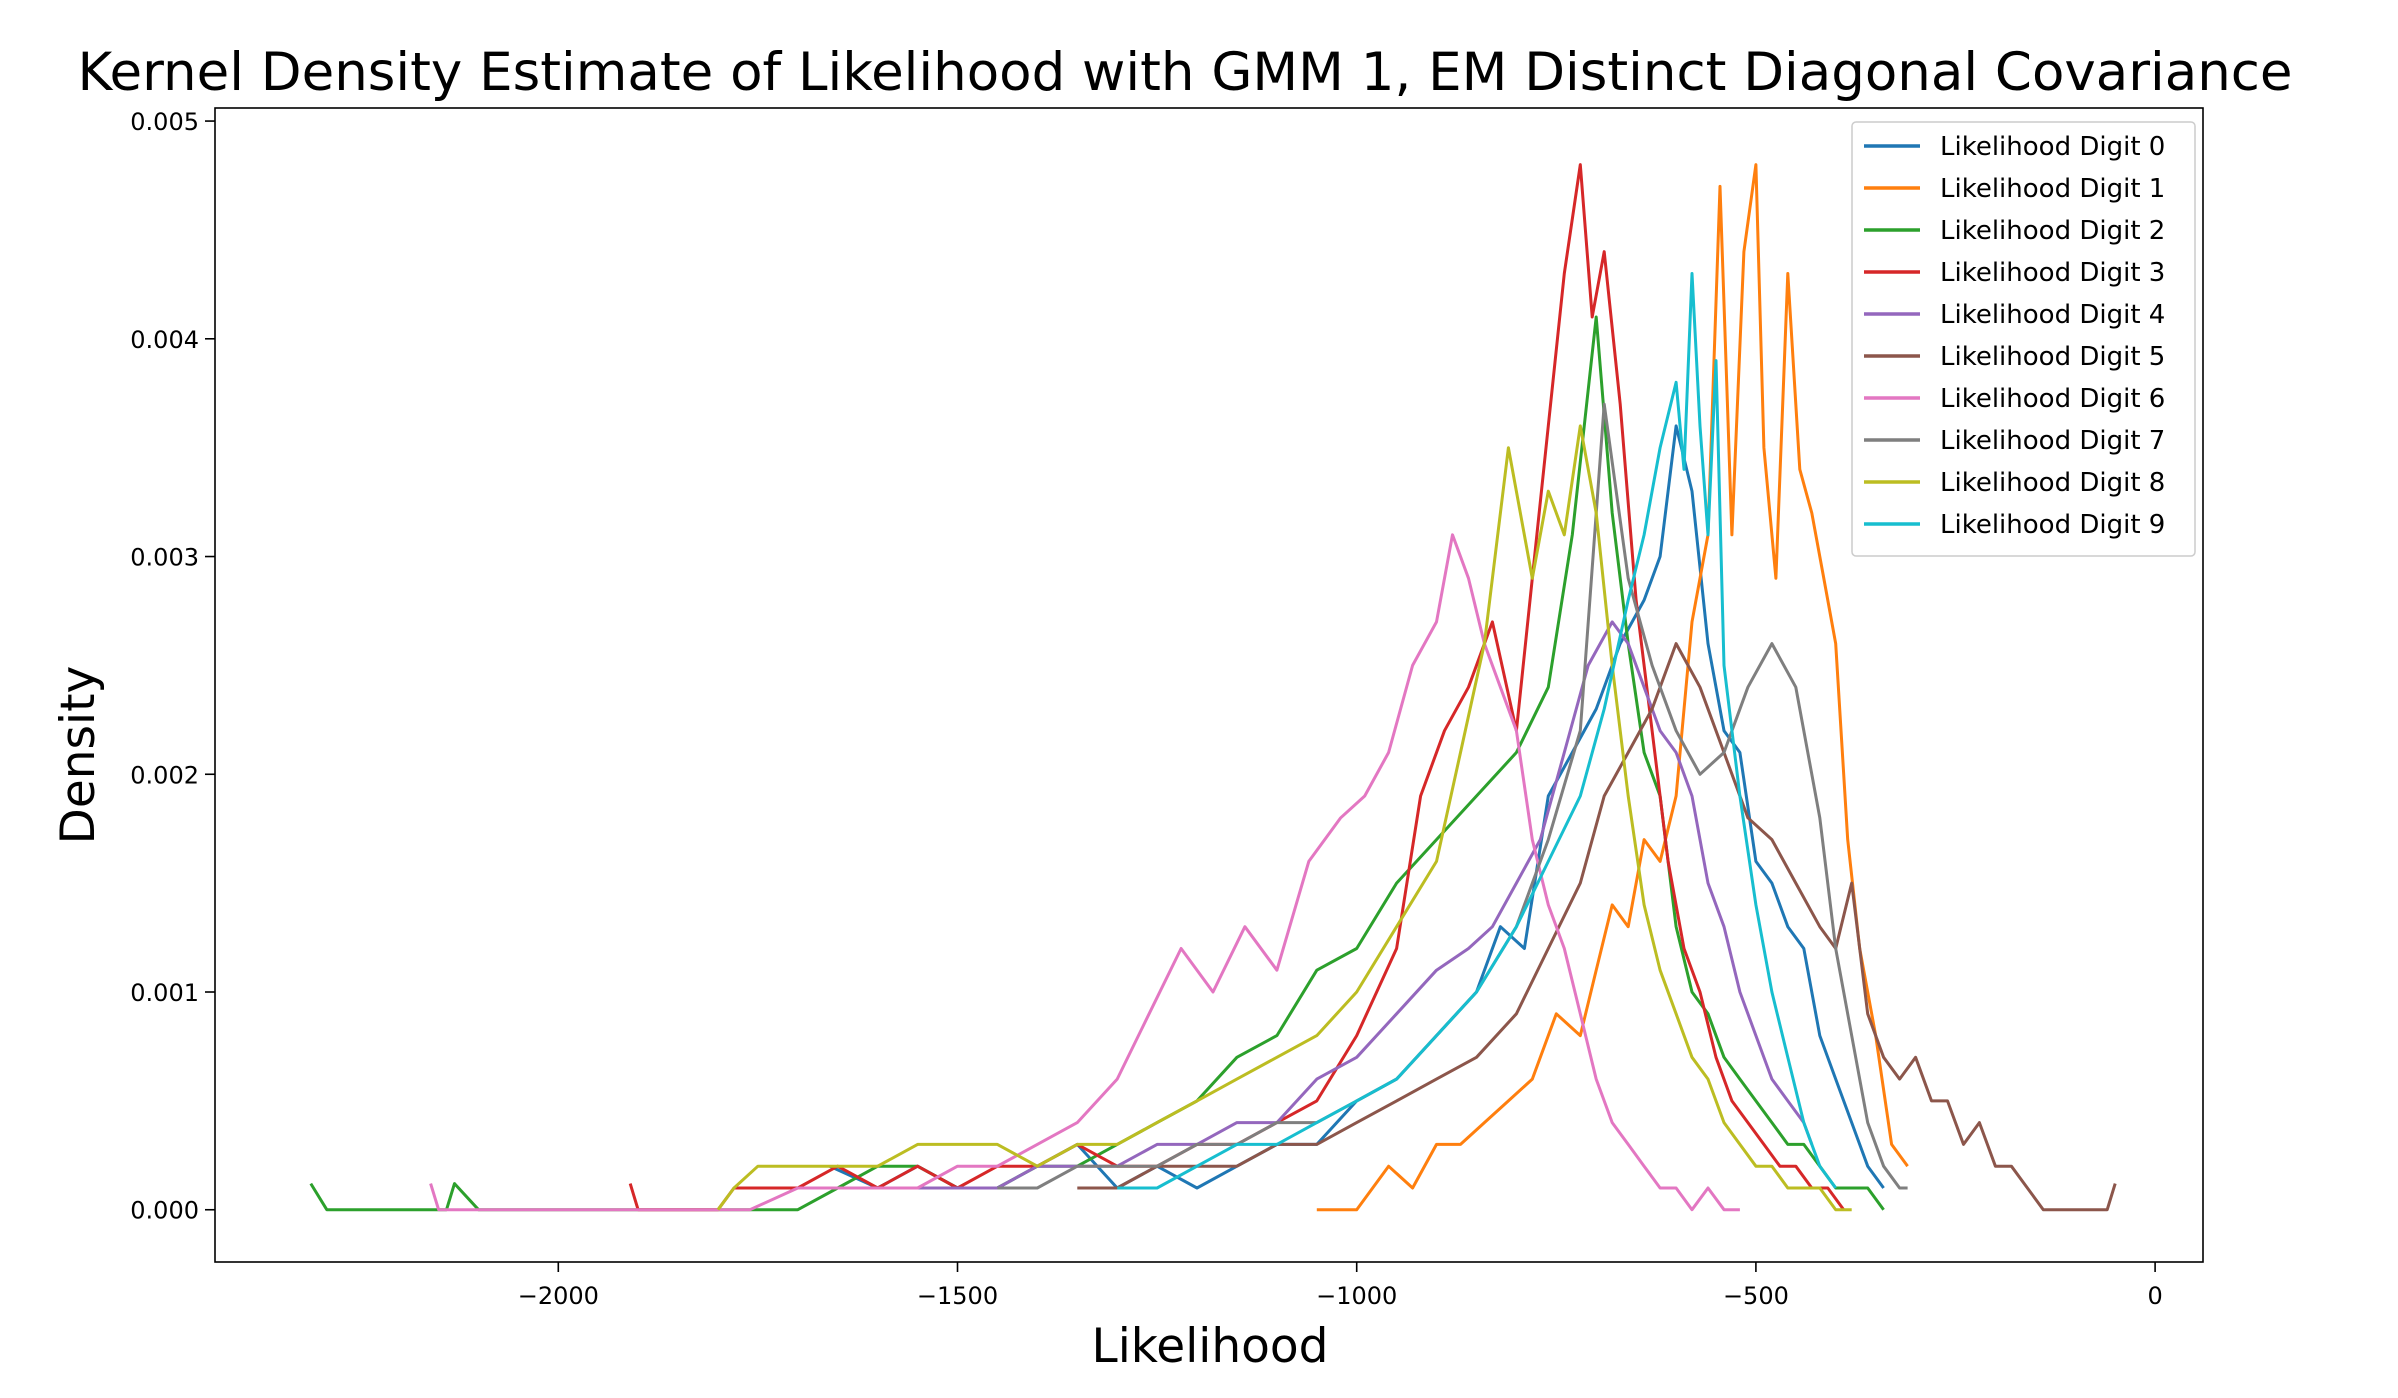  I want to click on x-tick-label: −1000, so click(1356, 1296).